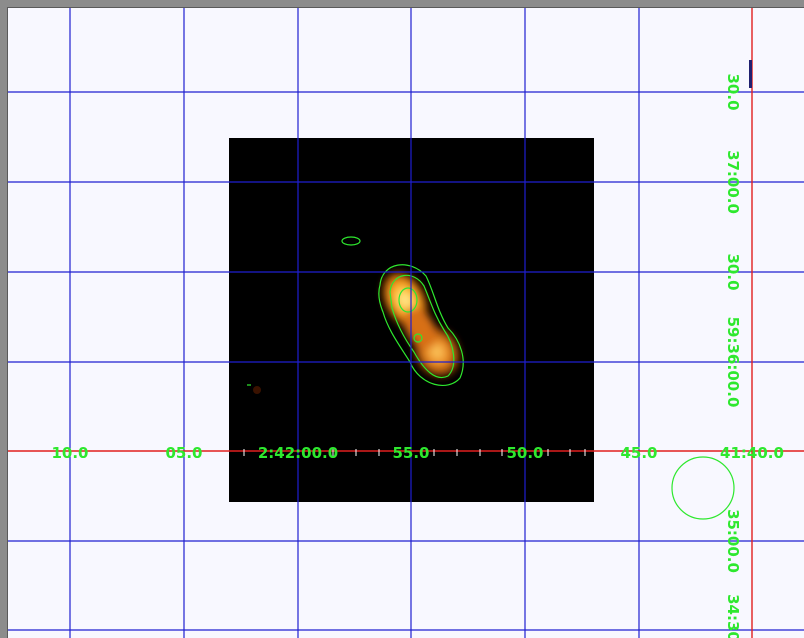 The width and height of the screenshot is (804, 638). What do you see at coordinates (752, 453) in the screenshot?
I see `ra-label: 41:40.0` at bounding box center [752, 453].